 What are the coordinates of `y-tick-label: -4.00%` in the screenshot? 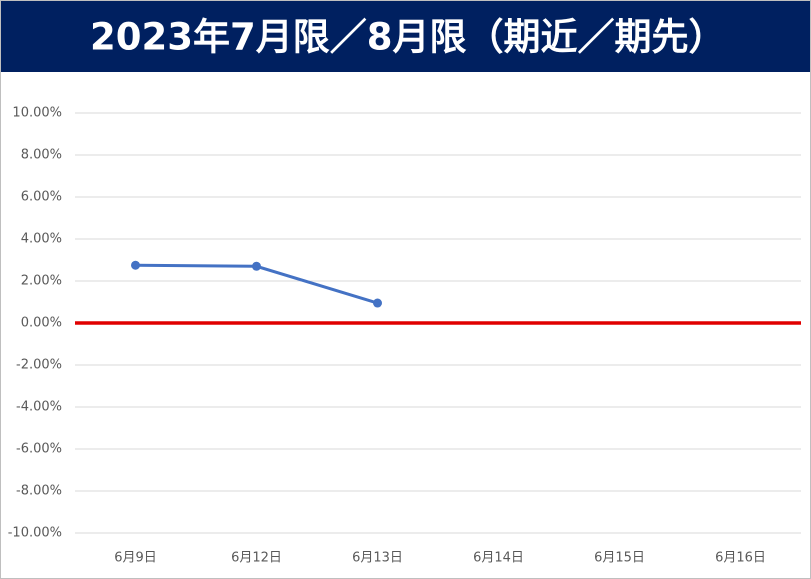 It's located at (39, 407).